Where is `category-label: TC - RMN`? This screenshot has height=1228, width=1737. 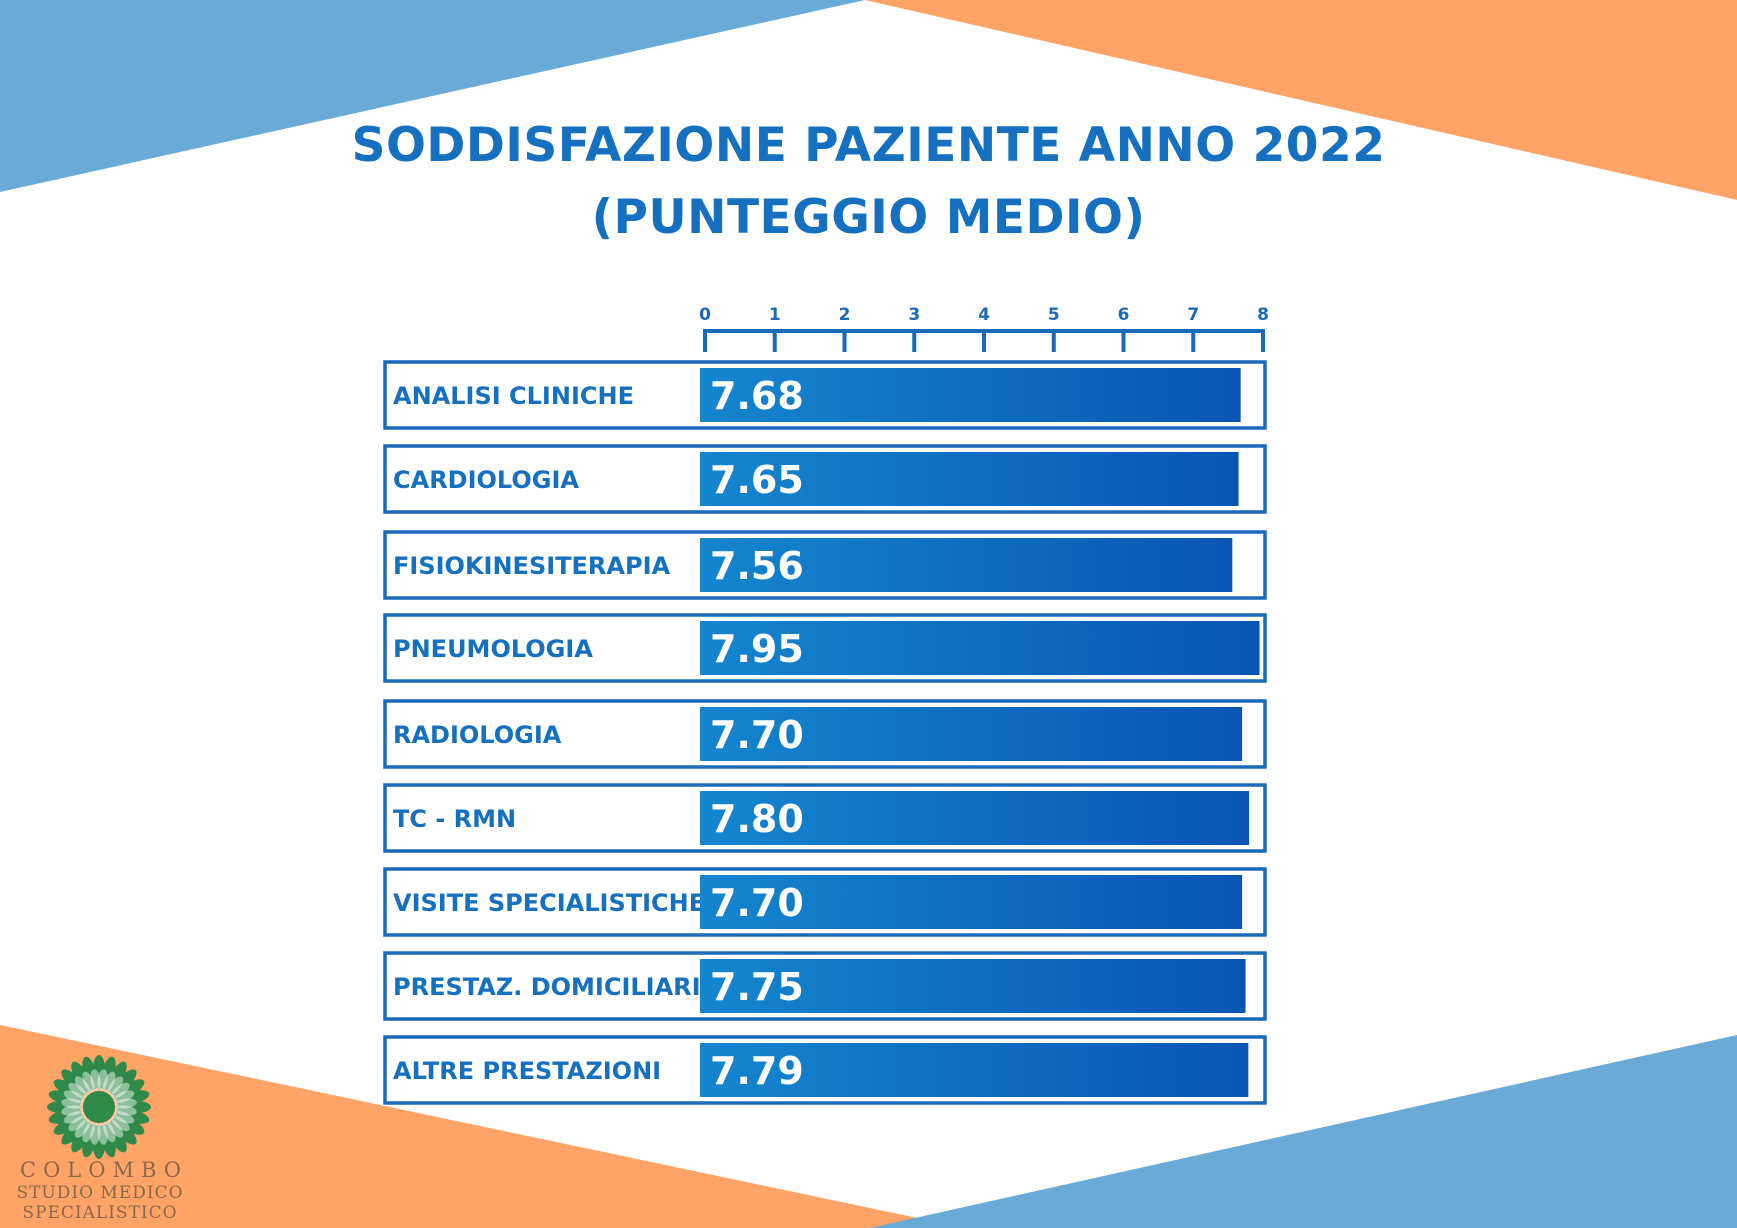 category-label: TC - RMN is located at coordinates (454, 819).